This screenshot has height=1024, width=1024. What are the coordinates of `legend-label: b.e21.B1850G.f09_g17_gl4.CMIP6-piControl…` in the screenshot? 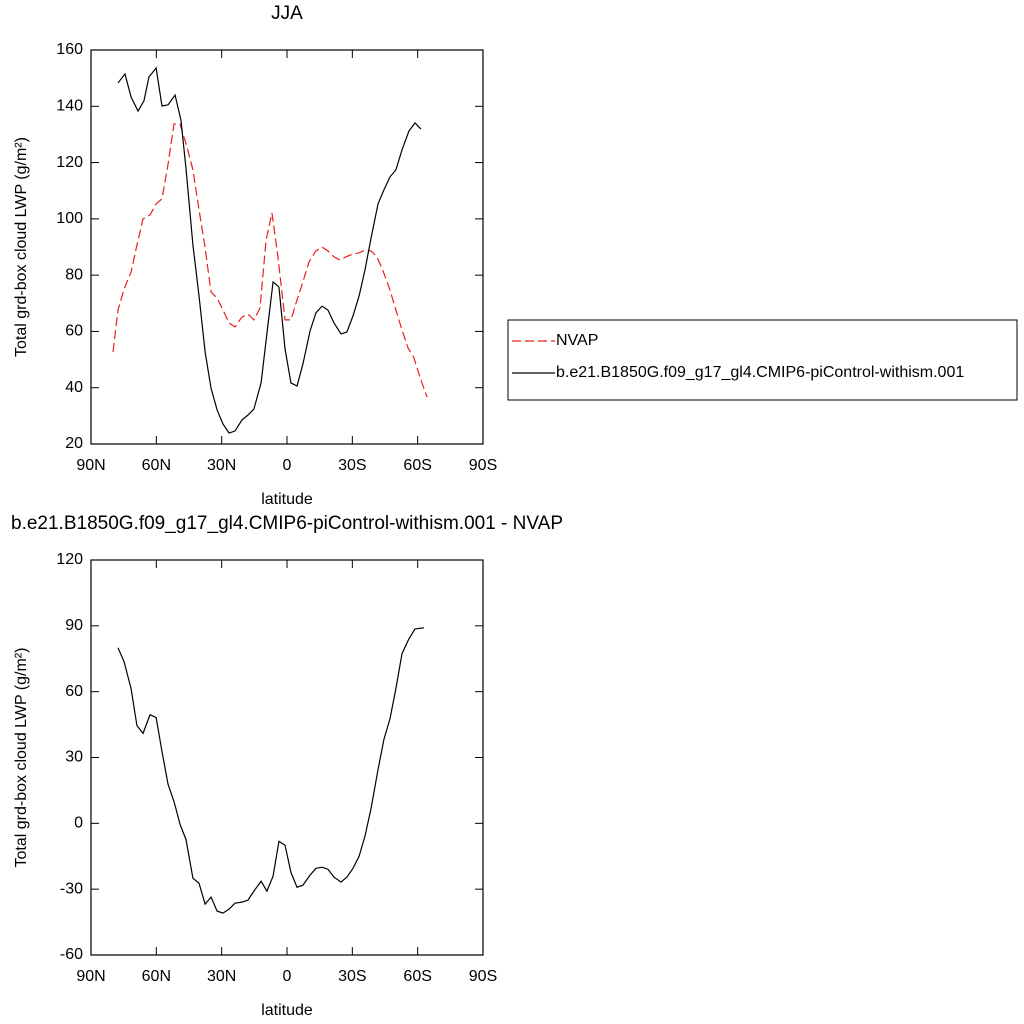 It's located at (760, 372).